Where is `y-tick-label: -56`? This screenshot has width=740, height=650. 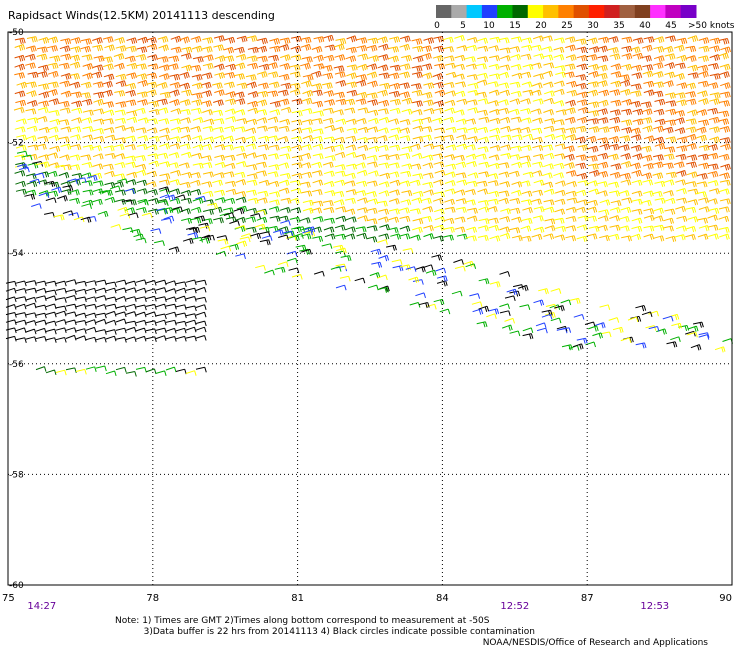
y-tick-label: -56 is located at coordinates (16, 365).